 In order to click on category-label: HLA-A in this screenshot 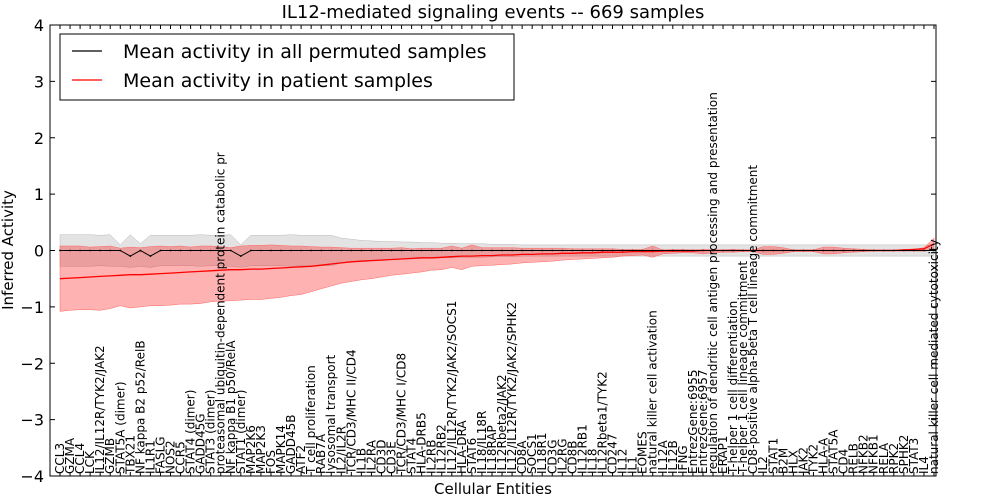, I will do `click(824, 455)`.